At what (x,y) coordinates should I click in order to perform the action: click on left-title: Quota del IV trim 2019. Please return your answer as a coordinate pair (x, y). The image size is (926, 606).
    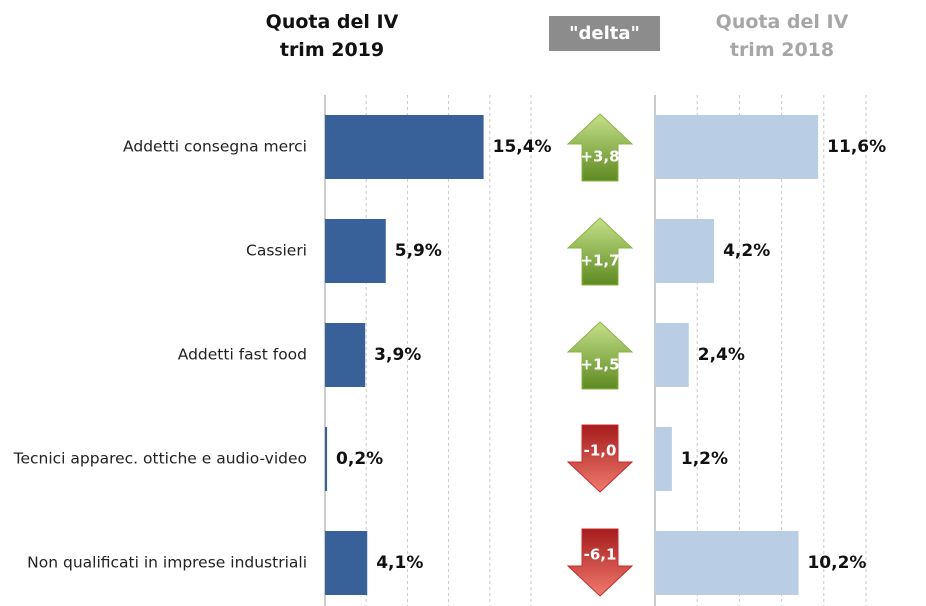
    Looking at the image, I should click on (332, 36).